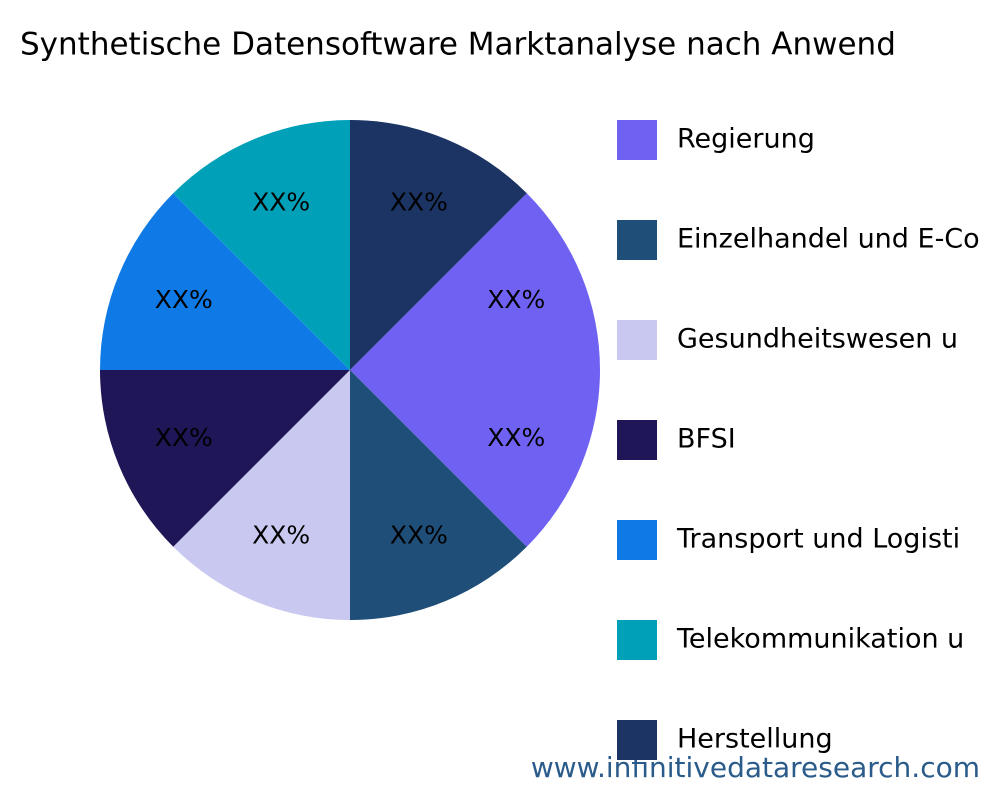  What do you see at coordinates (755, 739) in the screenshot?
I see `legend-label: Herstellung` at bounding box center [755, 739].